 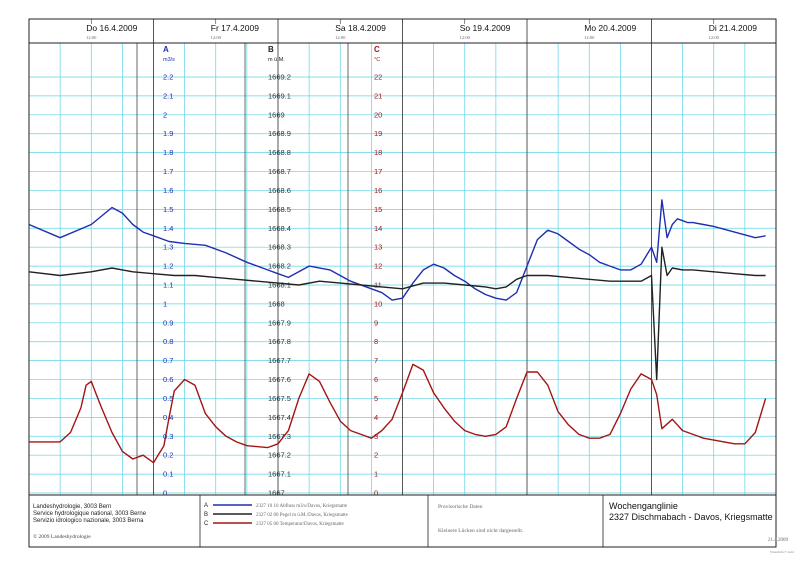 What do you see at coordinates (377, 60) in the screenshot?
I see `axis-c-unit: °C` at bounding box center [377, 60].